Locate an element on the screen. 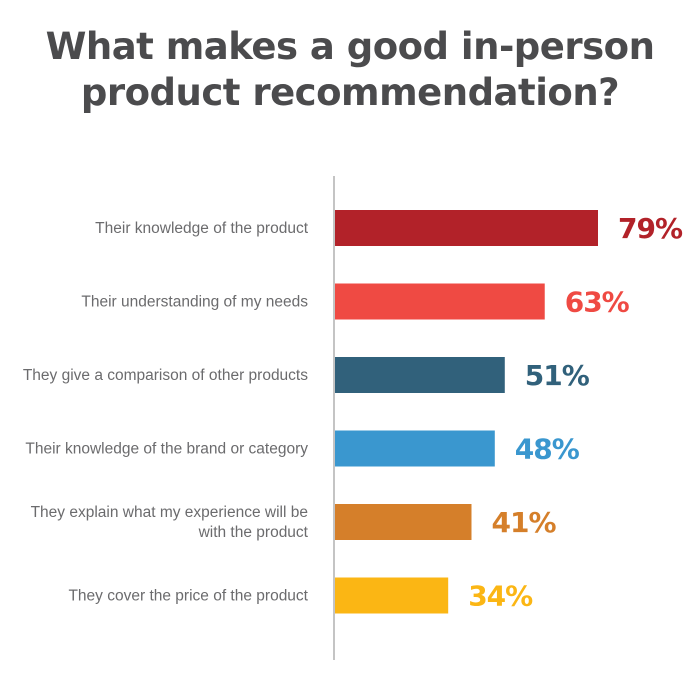 This screenshot has height=700, width=700. value-label-3: 48% is located at coordinates (547, 449).